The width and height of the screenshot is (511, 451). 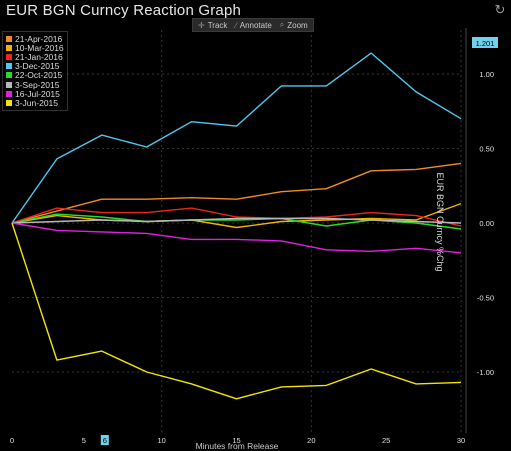 I want to click on last-value-tag, so click(x=485, y=42).